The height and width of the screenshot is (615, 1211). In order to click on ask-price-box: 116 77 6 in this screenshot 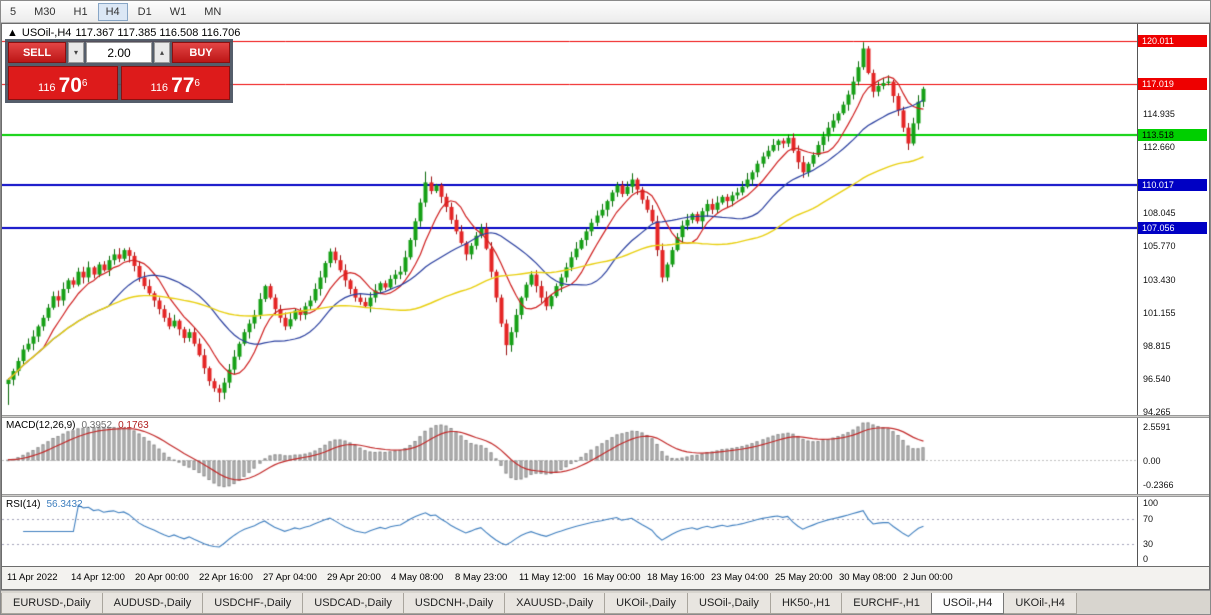, I will do `click(175, 83)`.